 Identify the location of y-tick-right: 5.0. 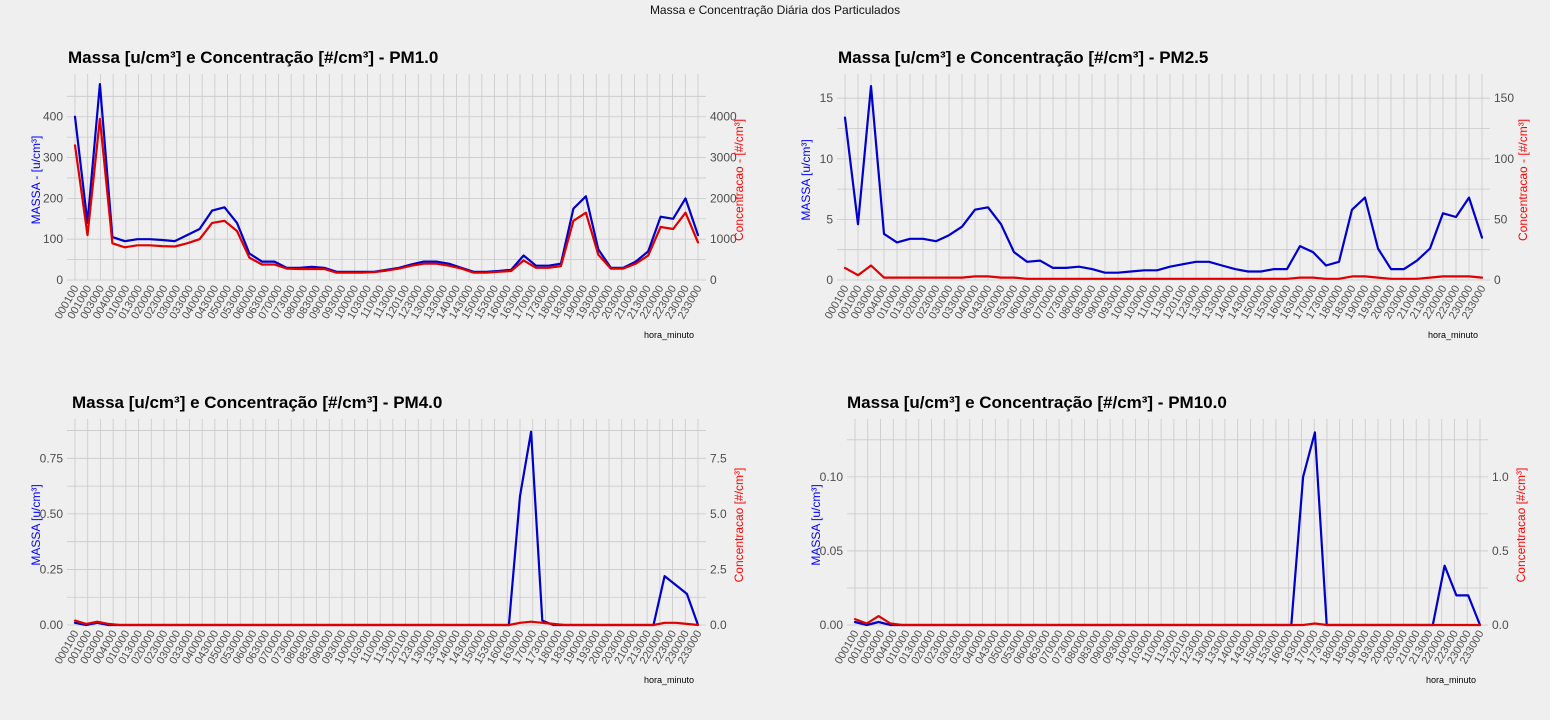
(718, 514).